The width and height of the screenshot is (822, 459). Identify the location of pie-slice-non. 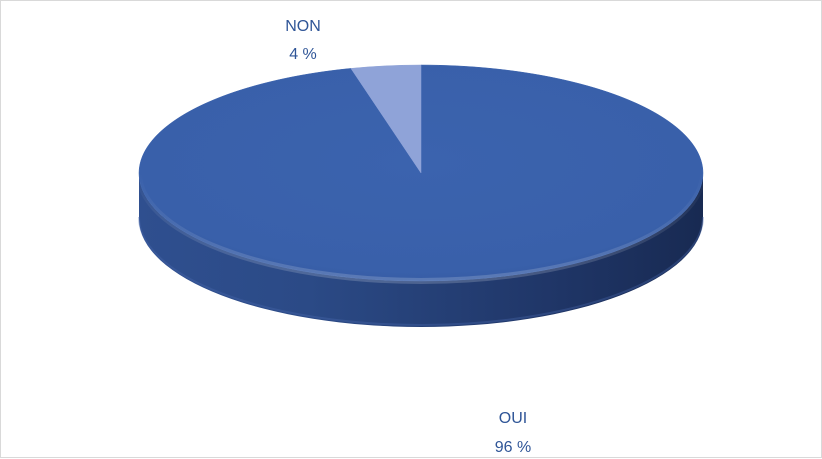
(386, 119).